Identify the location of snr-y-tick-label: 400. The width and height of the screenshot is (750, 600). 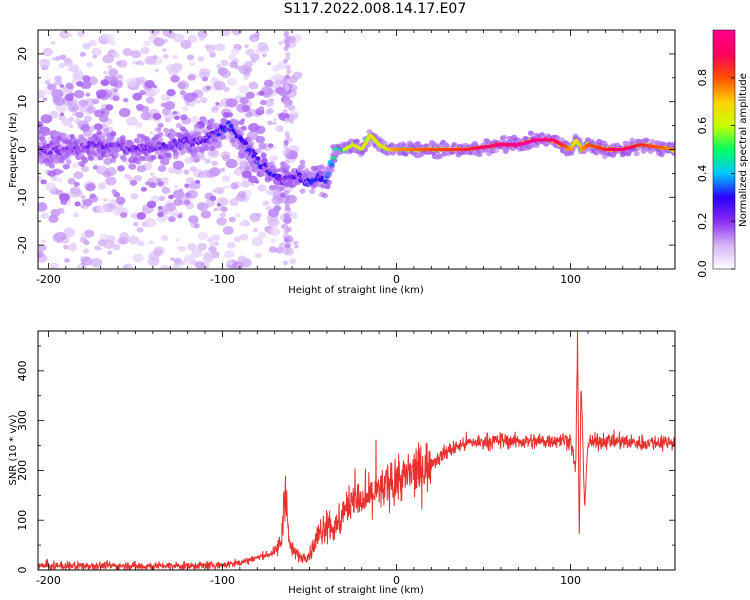
(22, 370).